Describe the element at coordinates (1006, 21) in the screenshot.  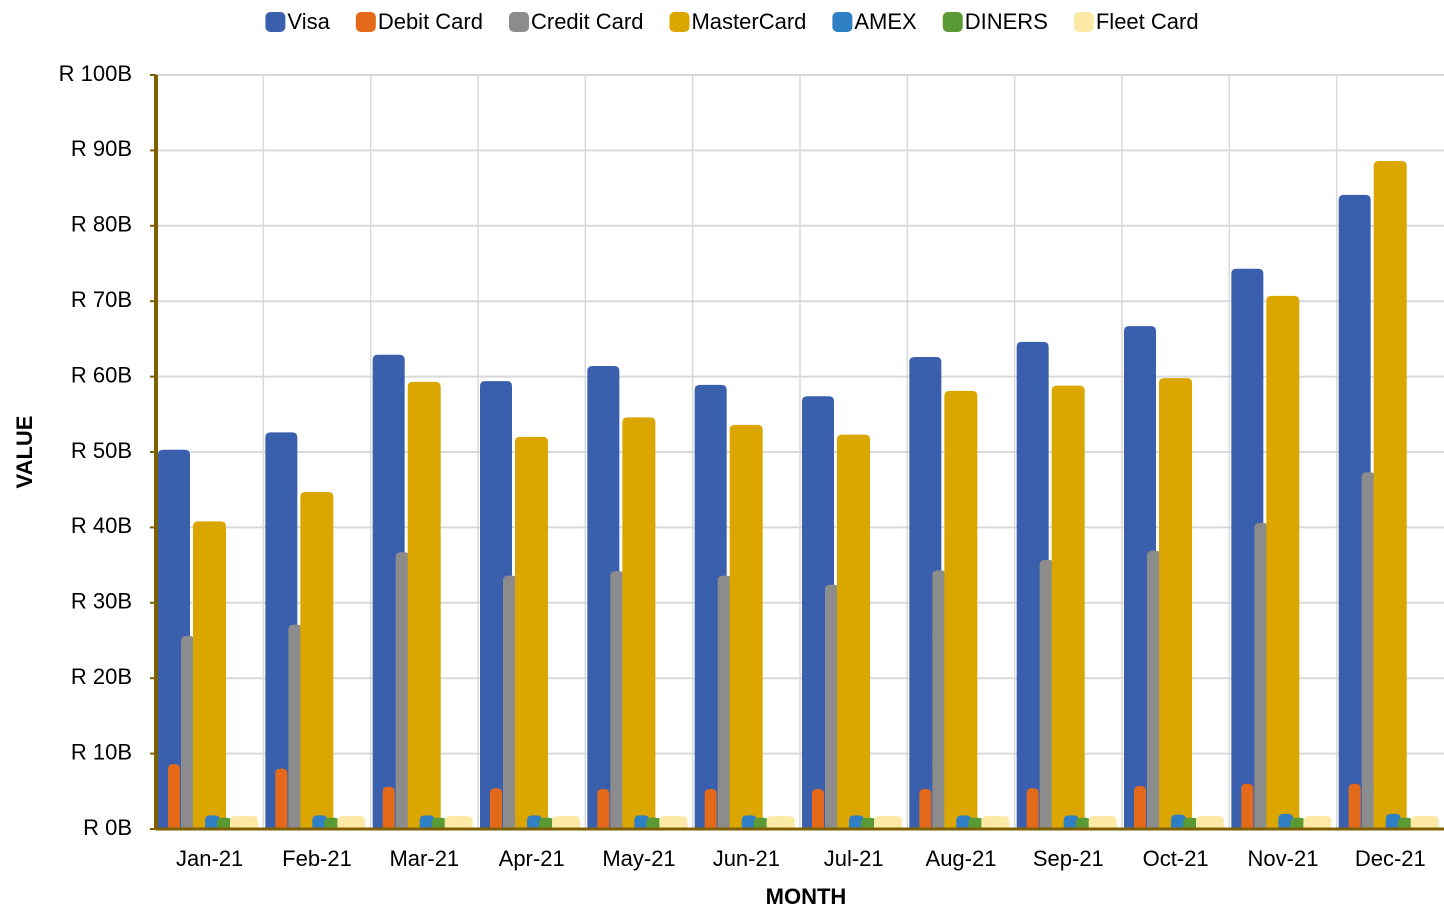
I see `legend-label: DINERS` at that location.